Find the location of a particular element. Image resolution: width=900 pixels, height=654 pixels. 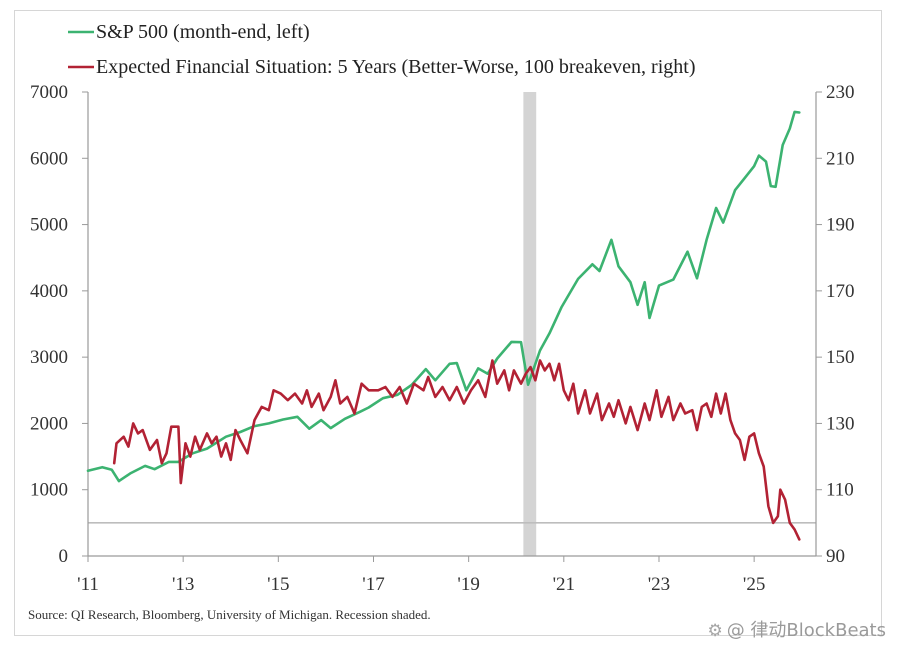

x-tick-label: '19 is located at coordinates (468, 584).